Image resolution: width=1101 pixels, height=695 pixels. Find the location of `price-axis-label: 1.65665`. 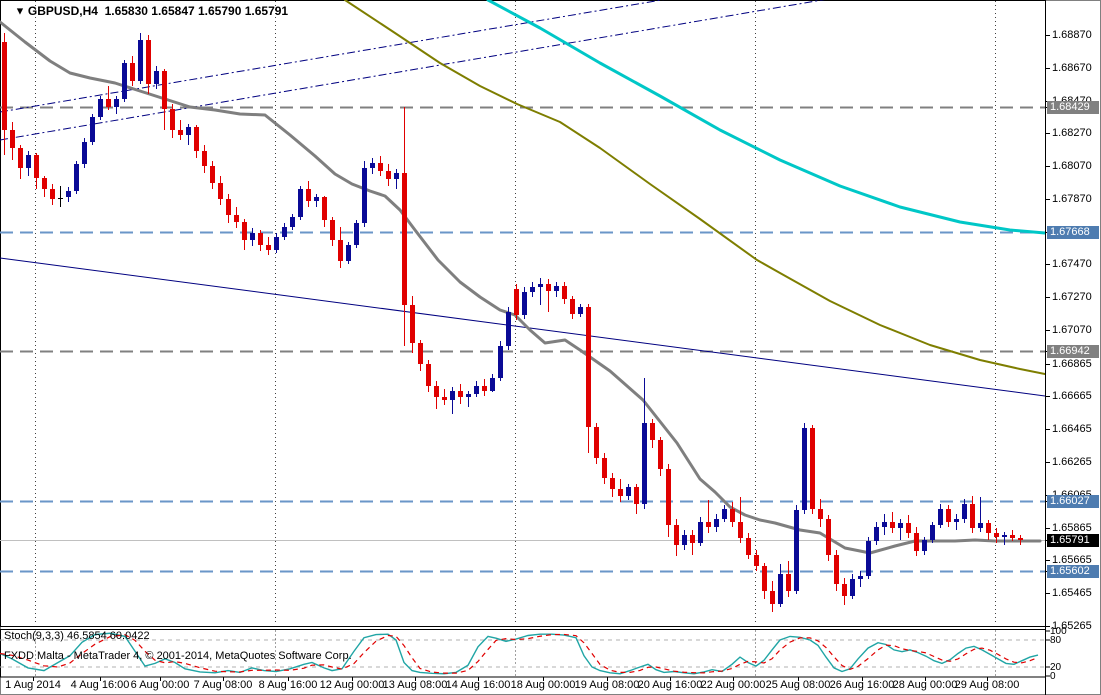

price-axis-label: 1.65665 is located at coordinates (1072, 560).